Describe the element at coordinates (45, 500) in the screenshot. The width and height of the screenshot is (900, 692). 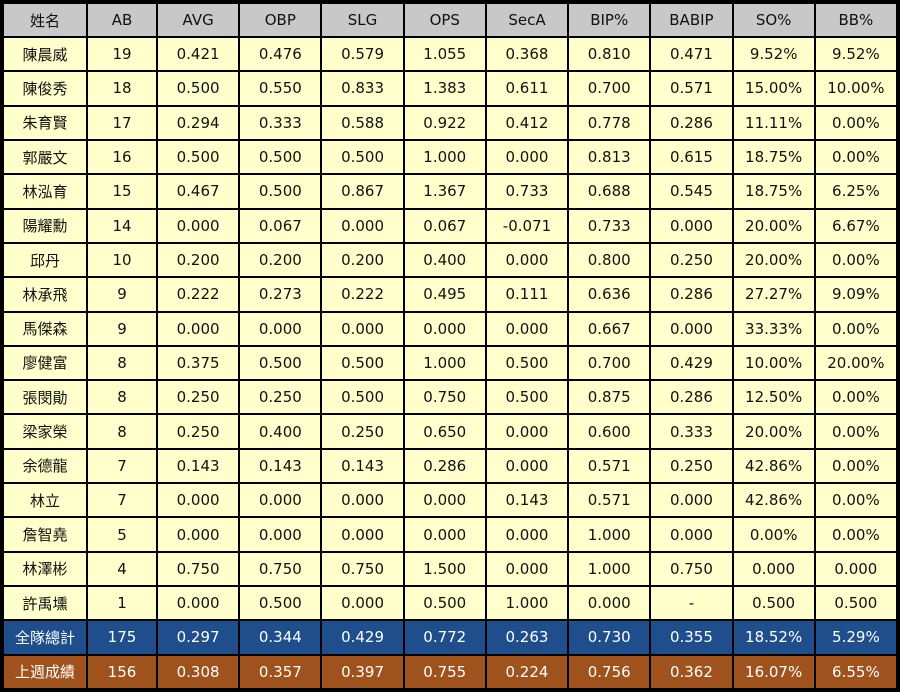
I see `name-cell: 林立` at that location.